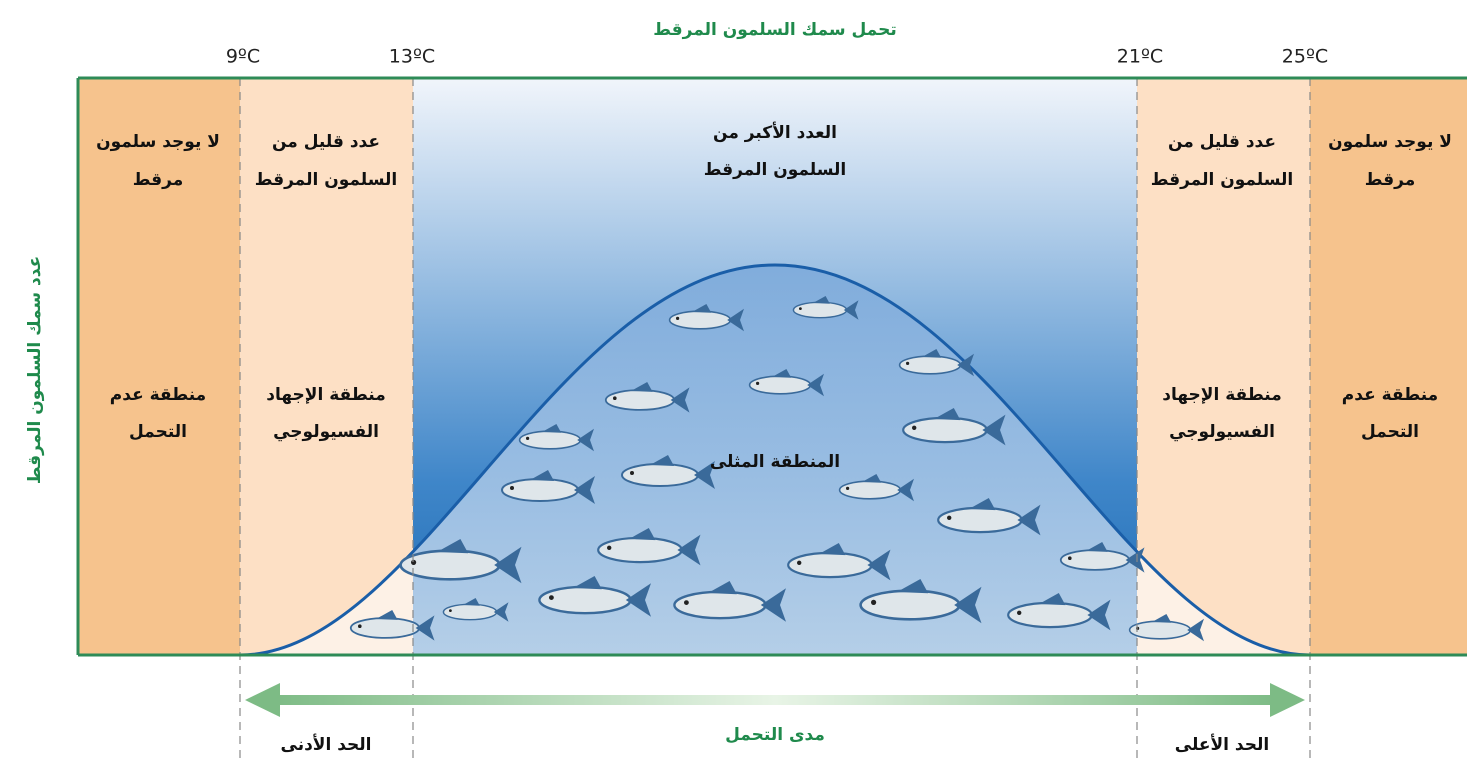  I want to click on temperature: 21ºC, so click(1140, 57).